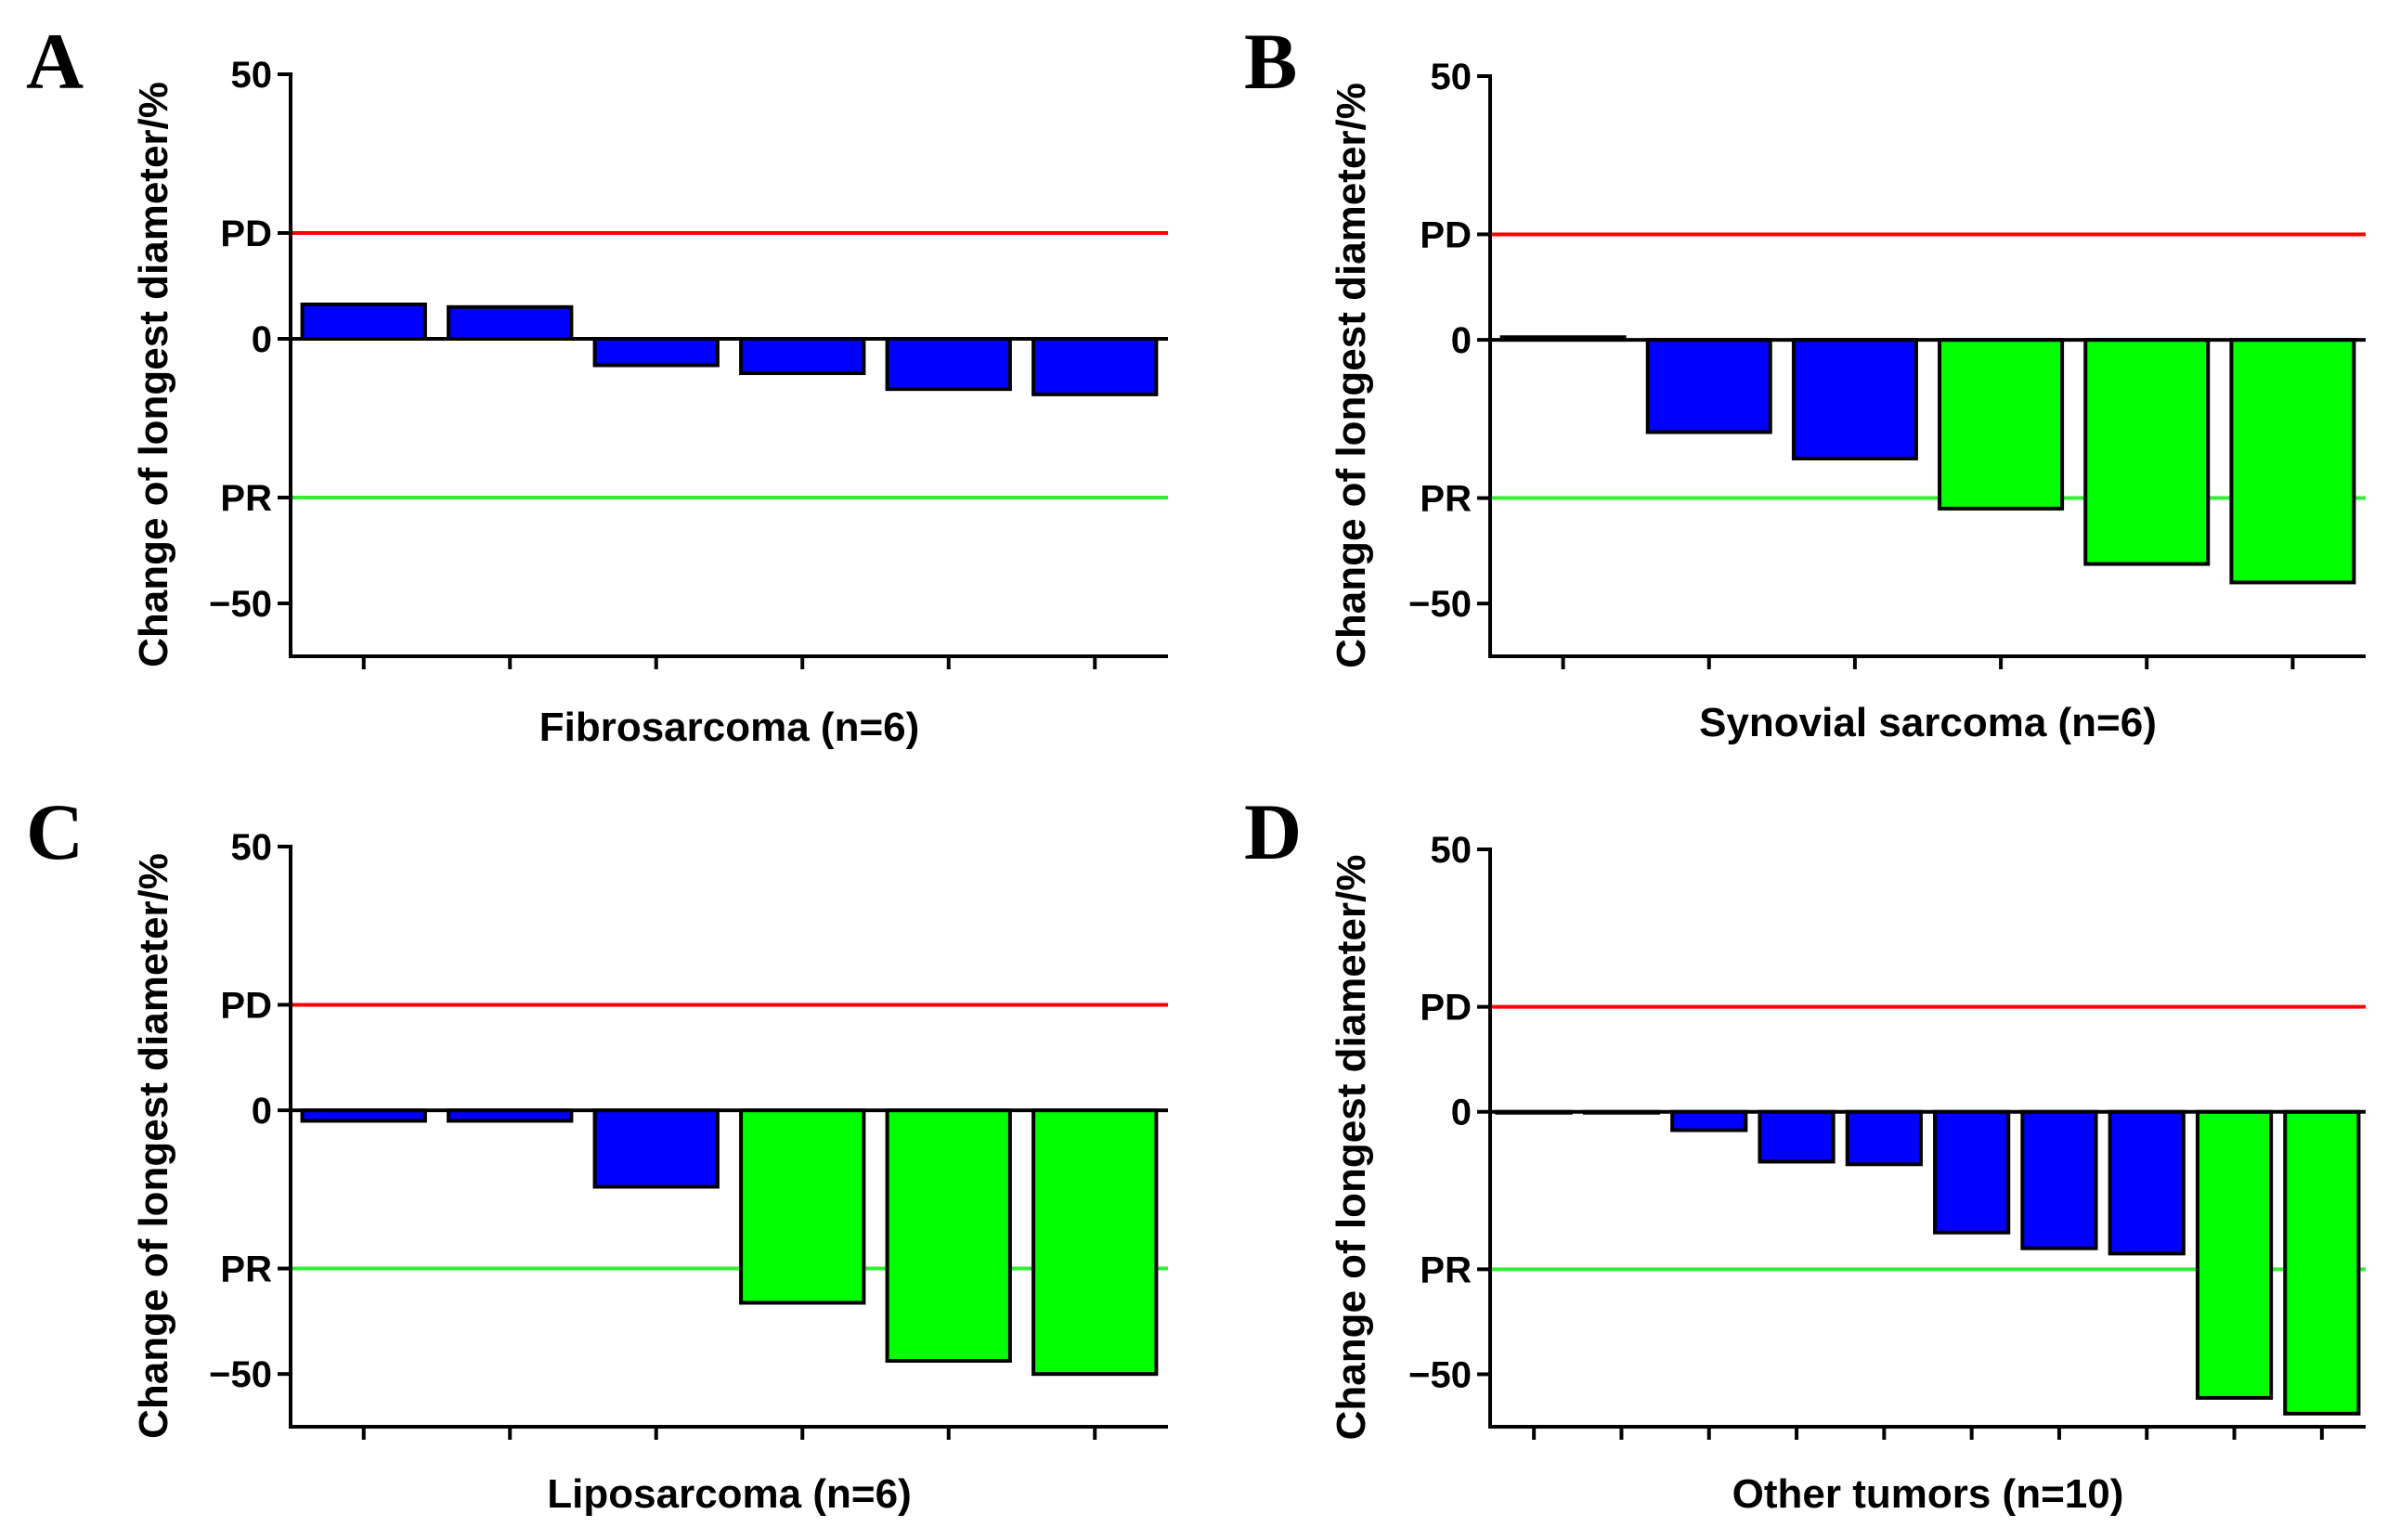  I want to click on panel-letter: B, so click(1270, 62).